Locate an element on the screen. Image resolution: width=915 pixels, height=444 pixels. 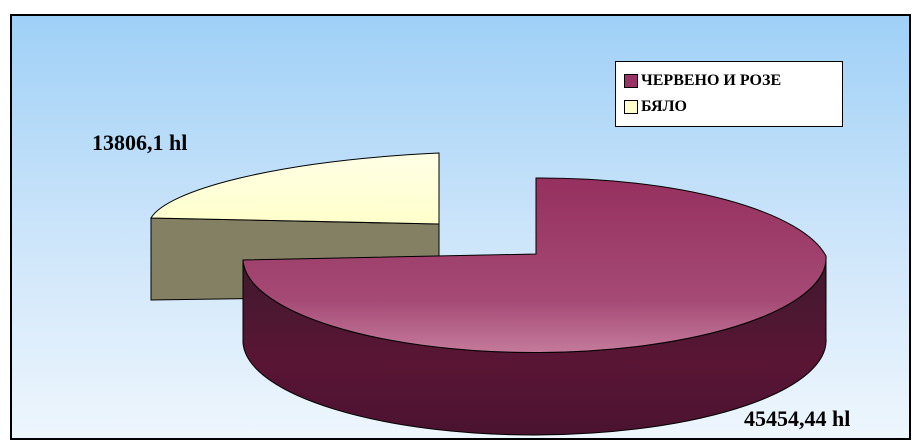
legend-label-white: БЯЛО is located at coordinates (664, 106).